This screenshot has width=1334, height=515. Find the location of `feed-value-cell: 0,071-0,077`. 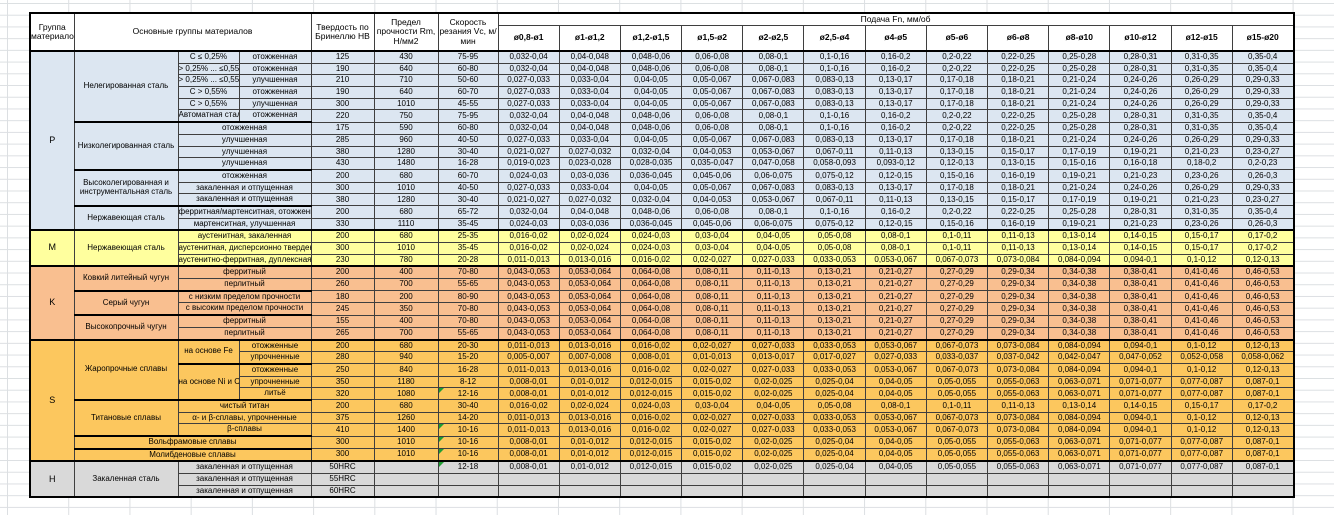

feed-value-cell: 0,071-0,077 is located at coordinates (1140, 455).